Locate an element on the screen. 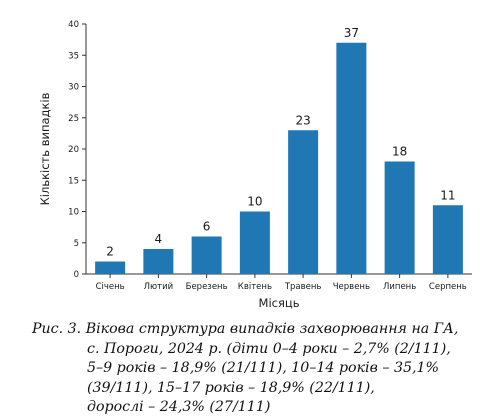 The width and height of the screenshot is (490, 420). y-tick-label: 0 is located at coordinates (76, 275).